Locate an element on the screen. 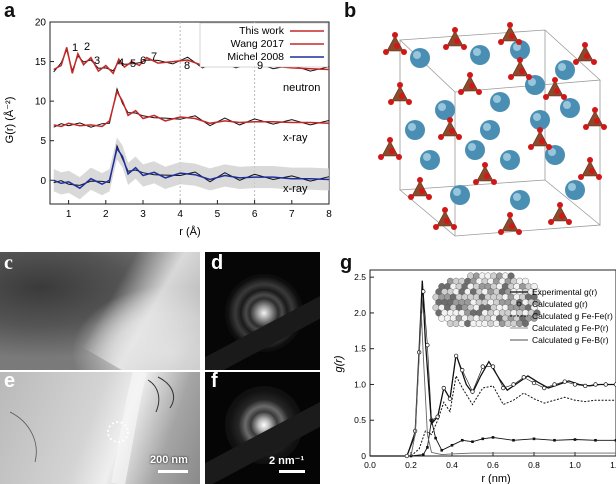 The image size is (616, 484). y-tick-label: 5 is located at coordinates (43, 141).